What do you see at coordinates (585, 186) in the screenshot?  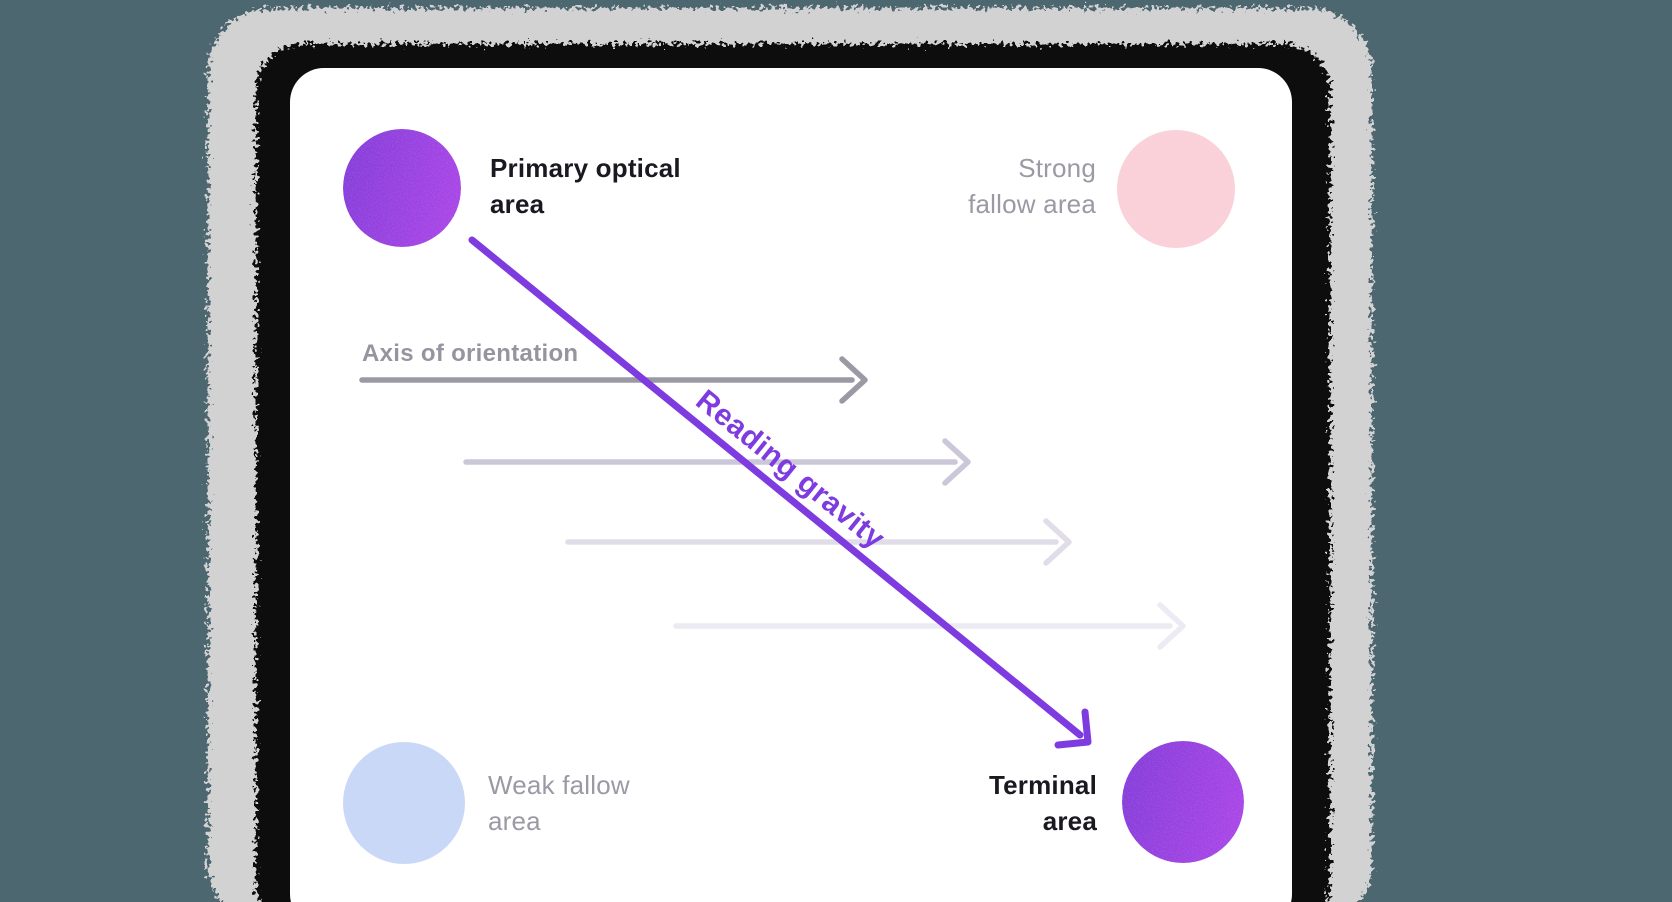 I see `primary-optical-area-label: Primary optical area` at bounding box center [585, 186].